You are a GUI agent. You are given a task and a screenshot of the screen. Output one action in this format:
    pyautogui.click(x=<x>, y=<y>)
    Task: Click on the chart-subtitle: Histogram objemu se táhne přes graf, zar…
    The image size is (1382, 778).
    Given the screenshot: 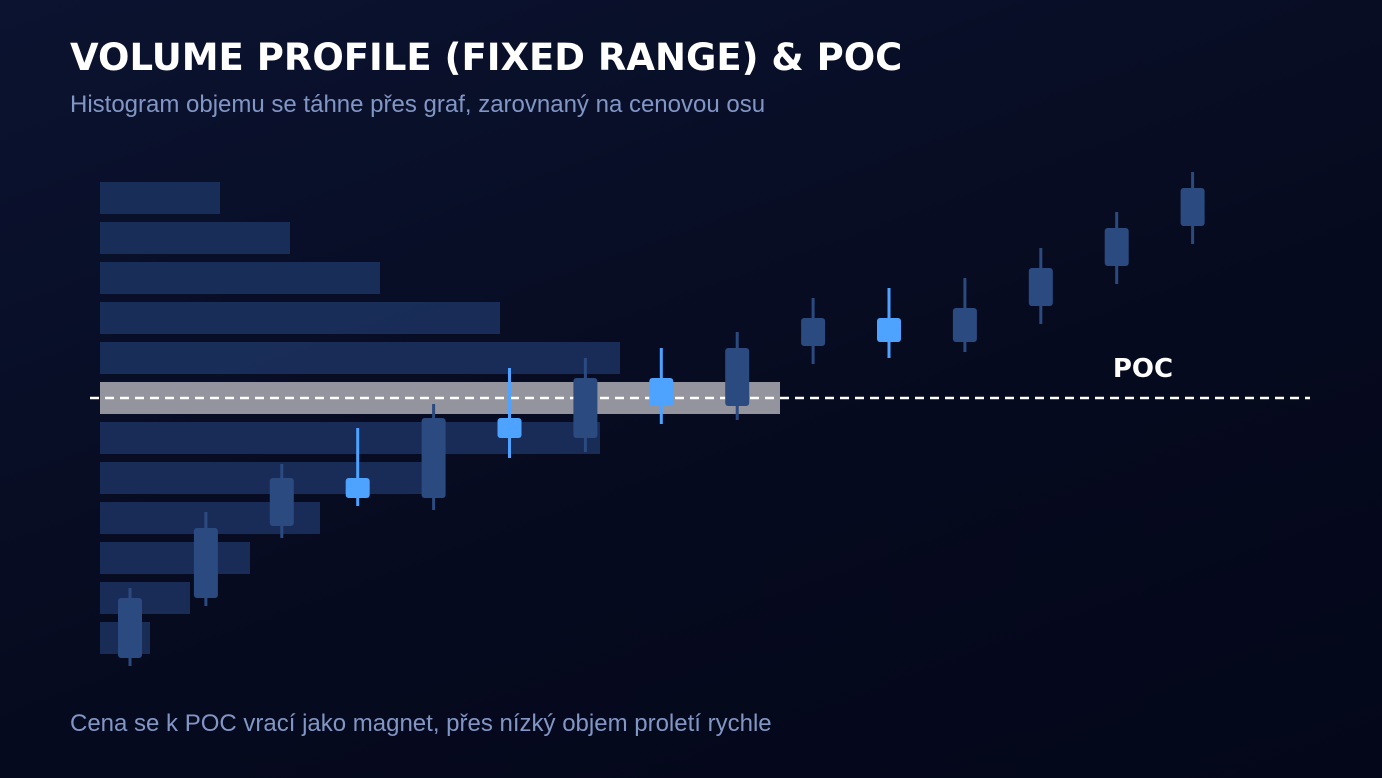 What is the action you would take?
    pyautogui.click(x=417, y=104)
    